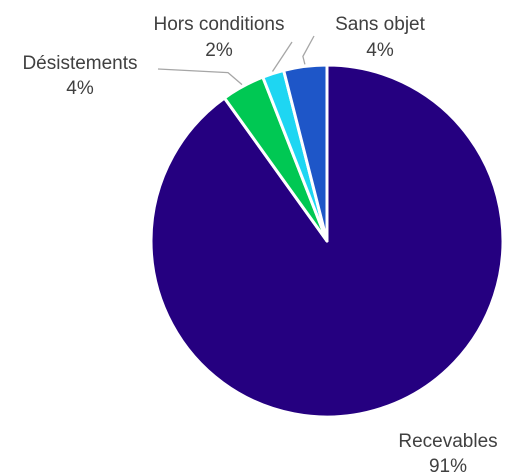 This screenshot has width=514, height=475. What do you see at coordinates (380, 24) in the screenshot?
I see `slice-label-sans-objet-name: Sans objet` at bounding box center [380, 24].